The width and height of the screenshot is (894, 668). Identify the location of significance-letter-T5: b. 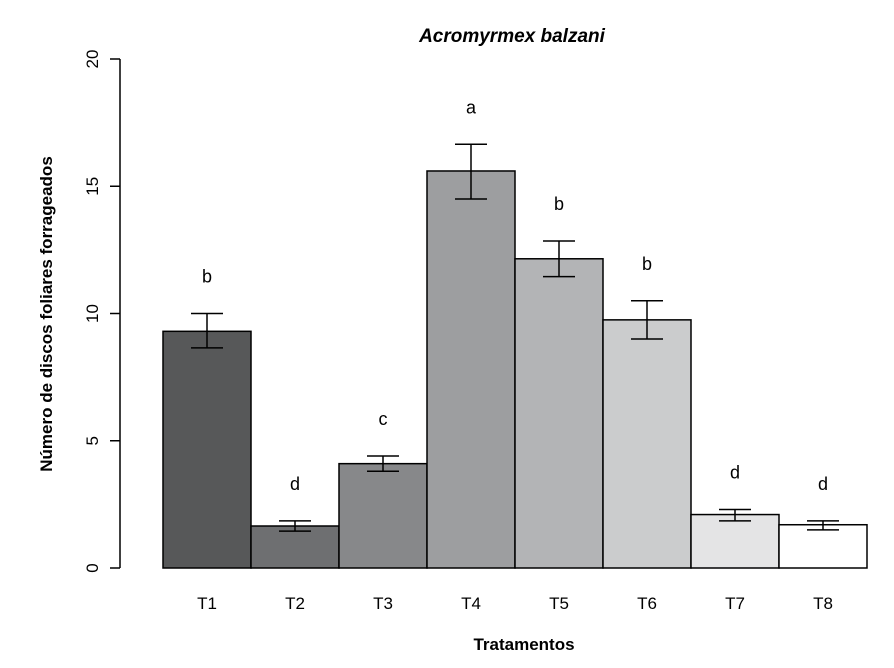
(559, 204).